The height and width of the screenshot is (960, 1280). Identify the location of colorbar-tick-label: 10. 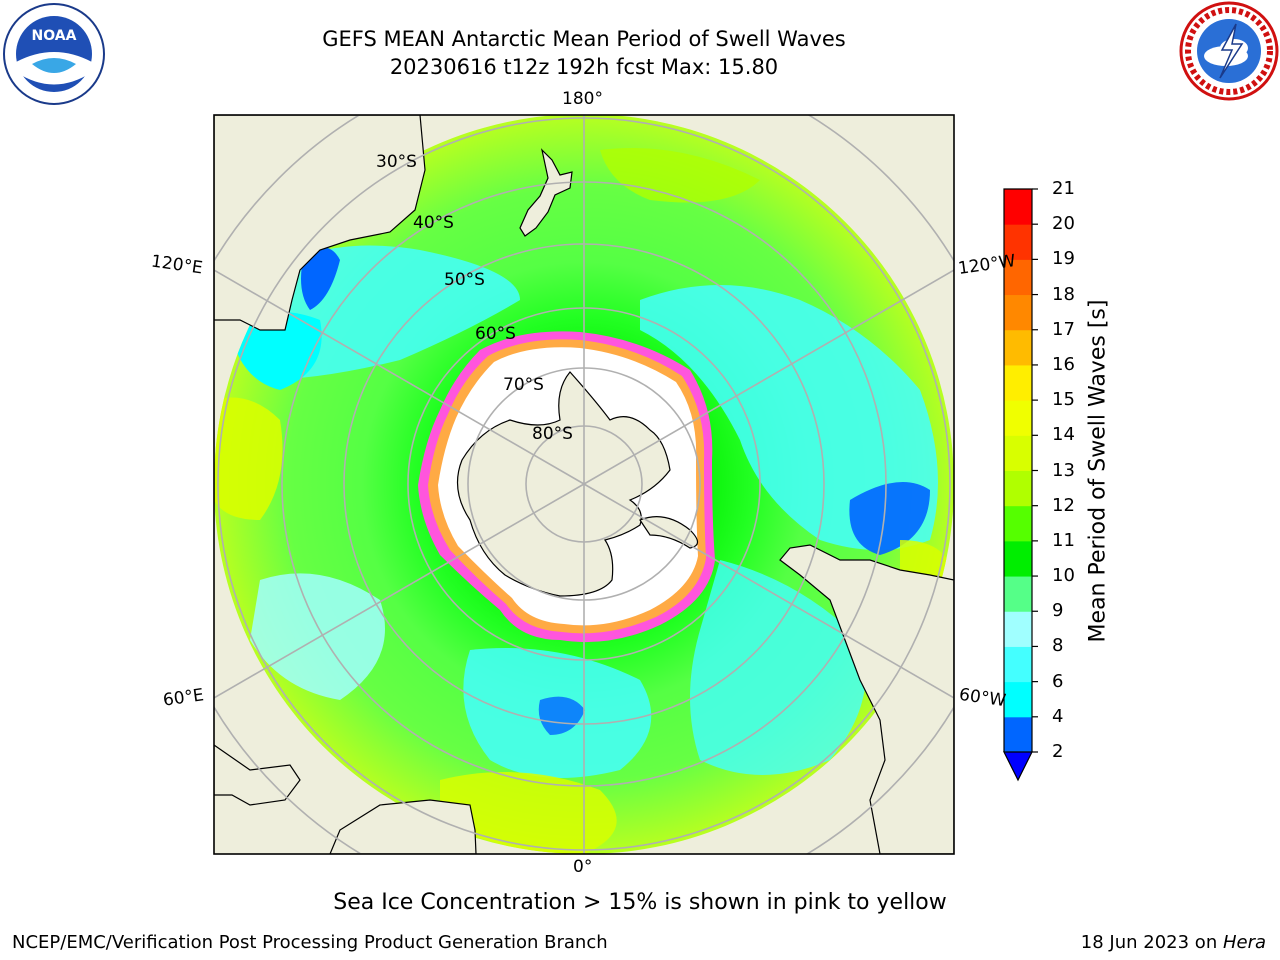
(1063, 576).